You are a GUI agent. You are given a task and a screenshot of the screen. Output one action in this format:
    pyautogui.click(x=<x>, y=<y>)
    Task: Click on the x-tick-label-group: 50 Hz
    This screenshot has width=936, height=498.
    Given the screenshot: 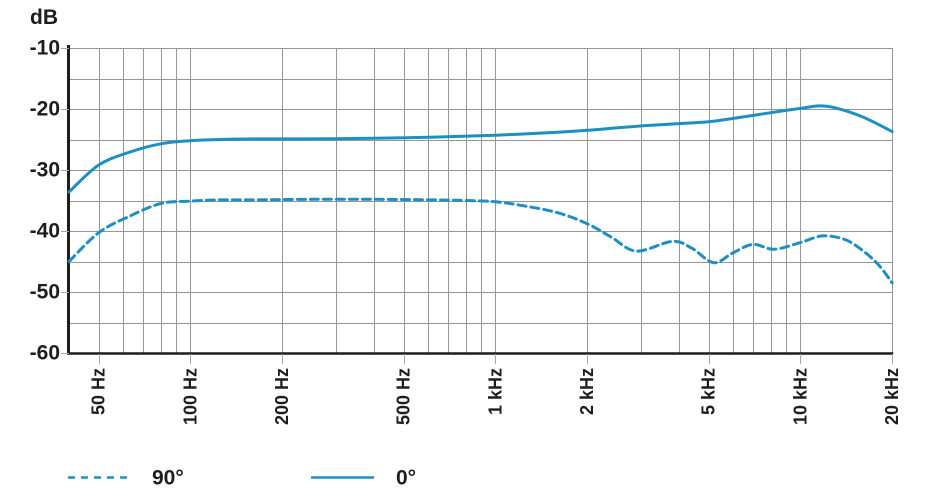 What is the action you would take?
    pyautogui.click(x=99, y=391)
    